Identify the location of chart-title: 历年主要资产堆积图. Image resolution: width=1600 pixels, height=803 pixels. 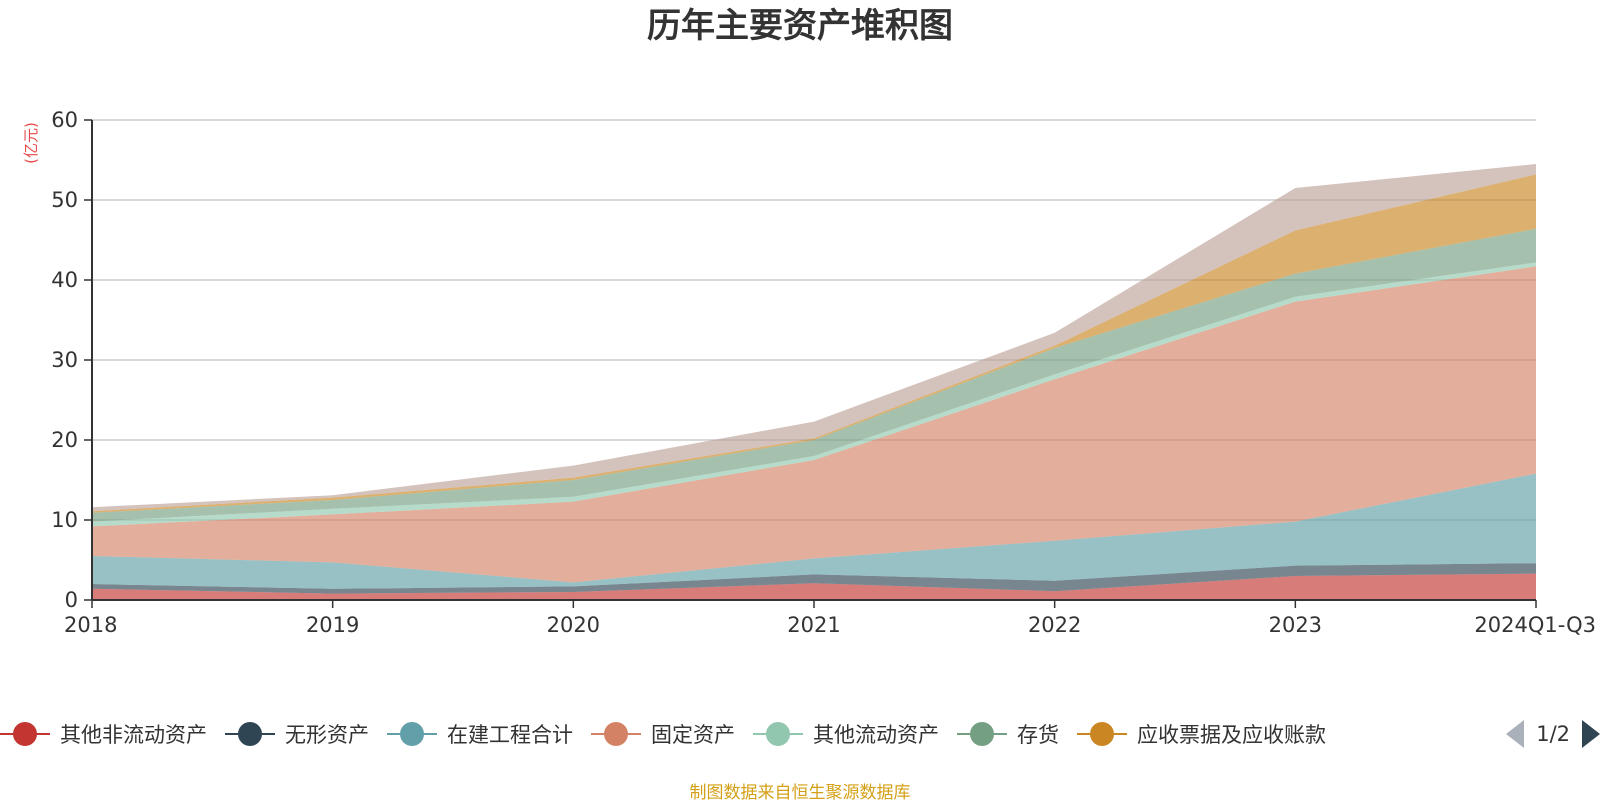
(800, 26).